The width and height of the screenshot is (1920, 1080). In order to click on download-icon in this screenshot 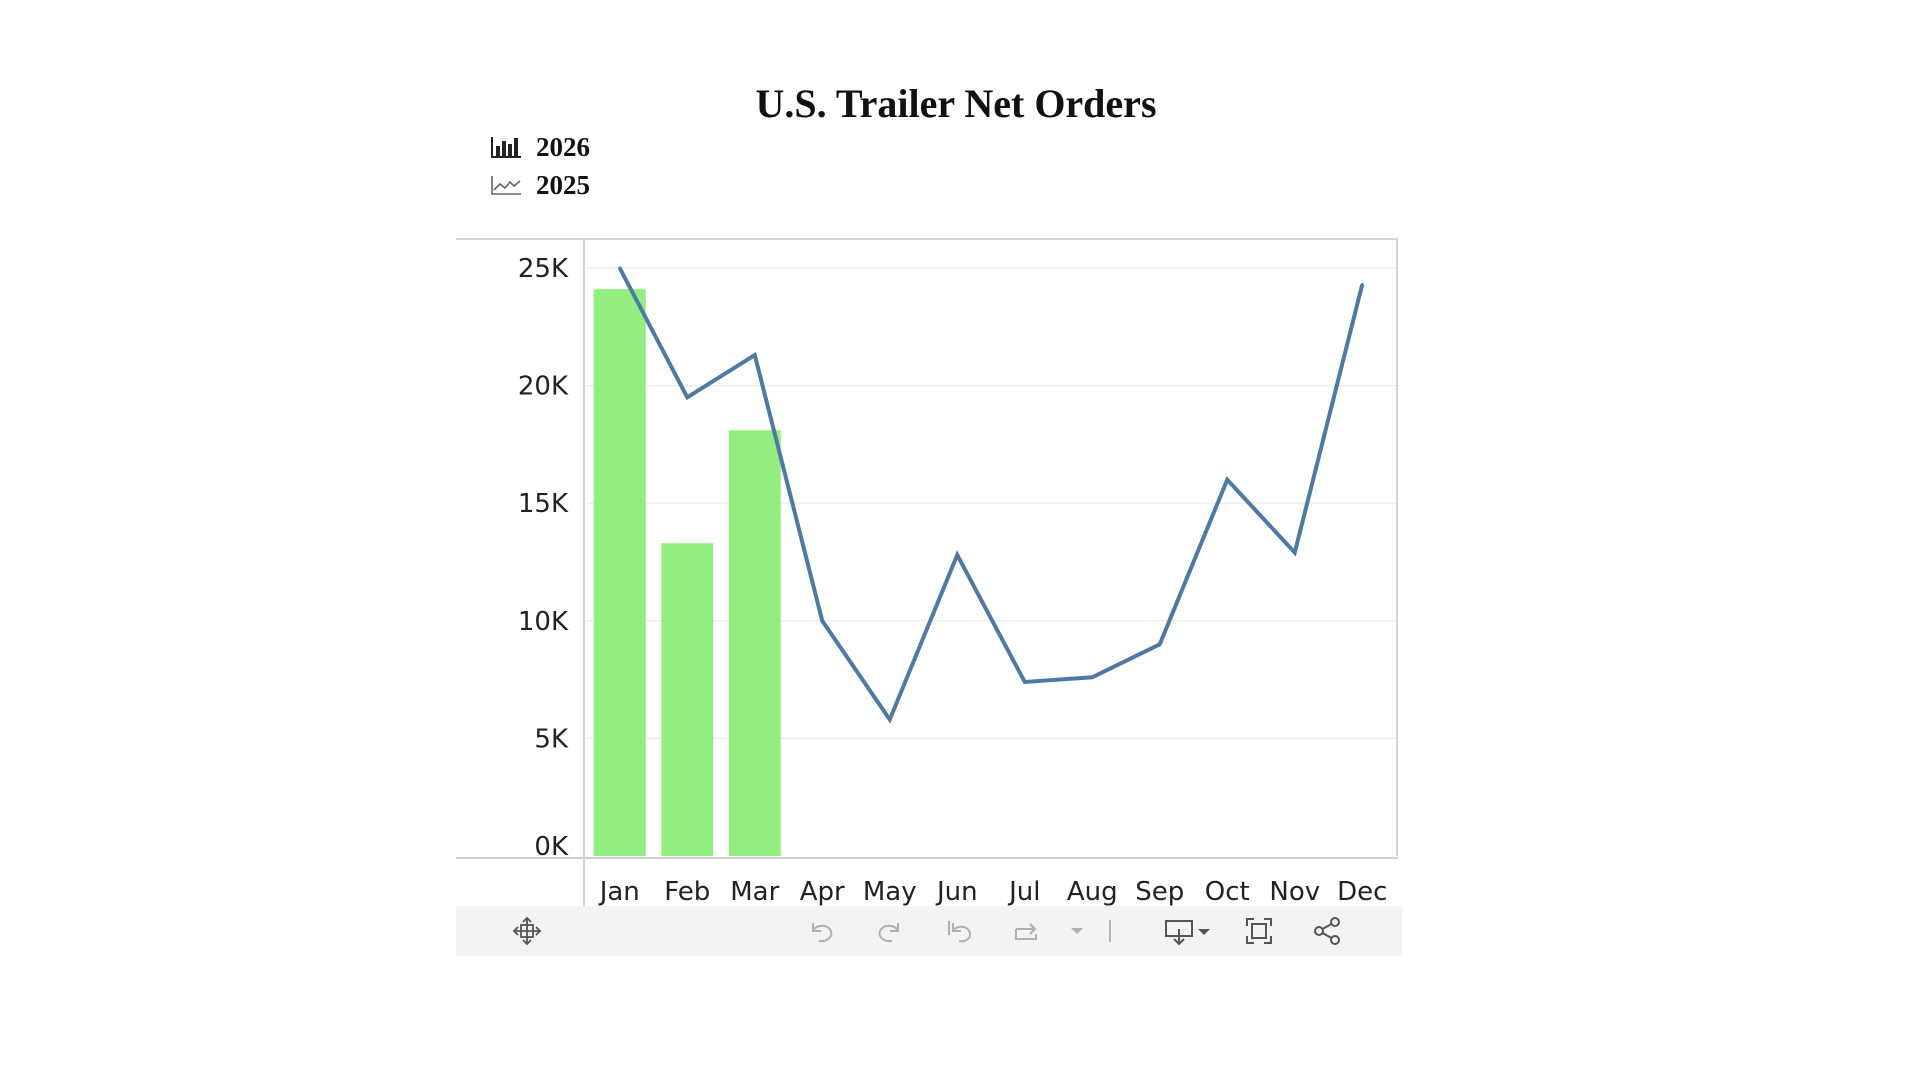, I will do `click(1189, 931)`.